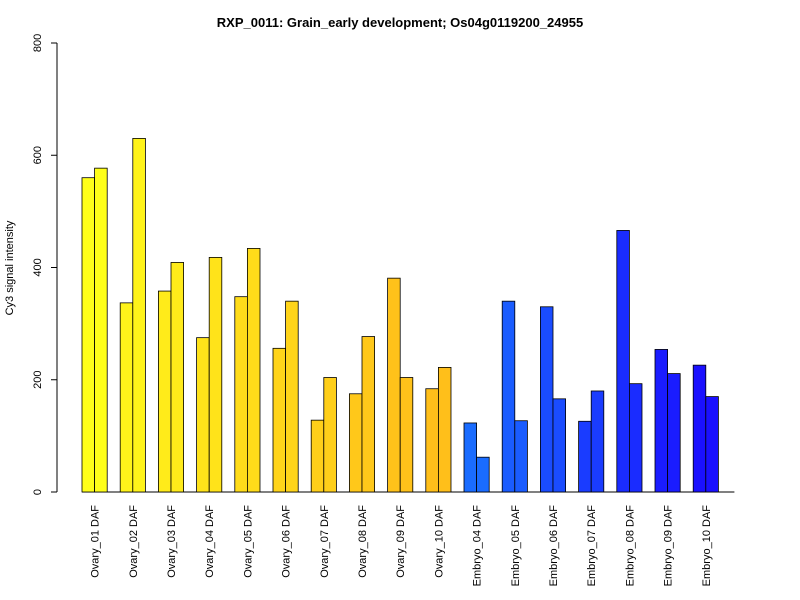  What do you see at coordinates (325, 541) in the screenshot?
I see `x-tick-label: Ovary_07 DAF` at bounding box center [325, 541].